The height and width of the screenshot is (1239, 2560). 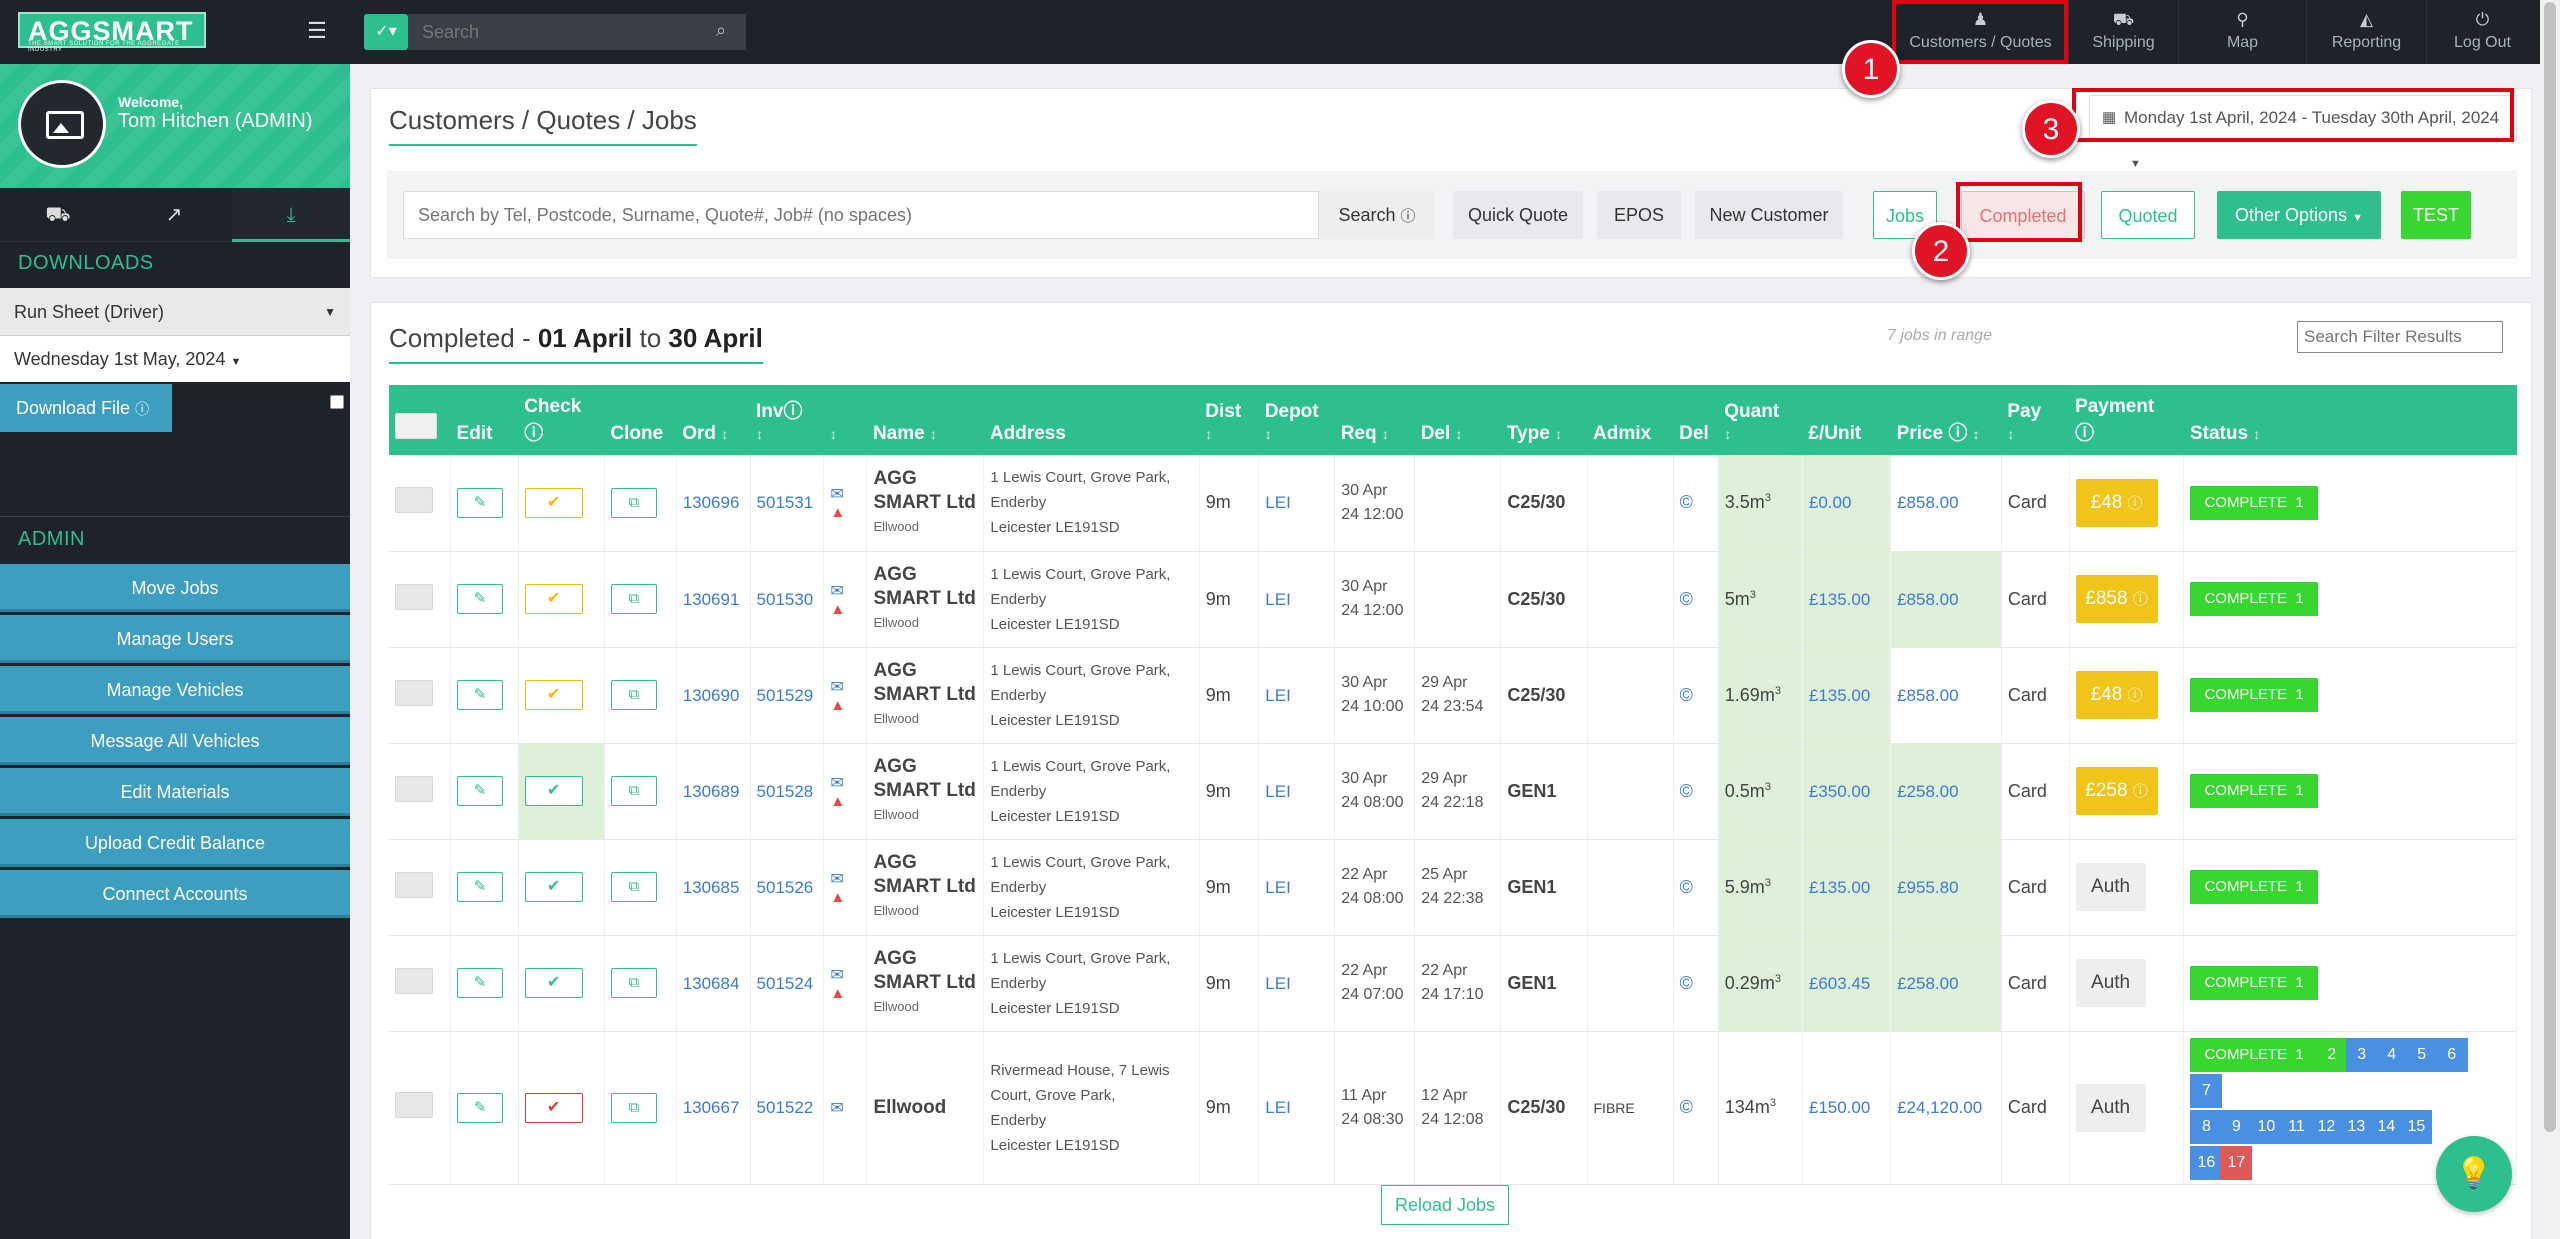 I want to click on status-step-chip: 16, so click(x=2206, y=1162).